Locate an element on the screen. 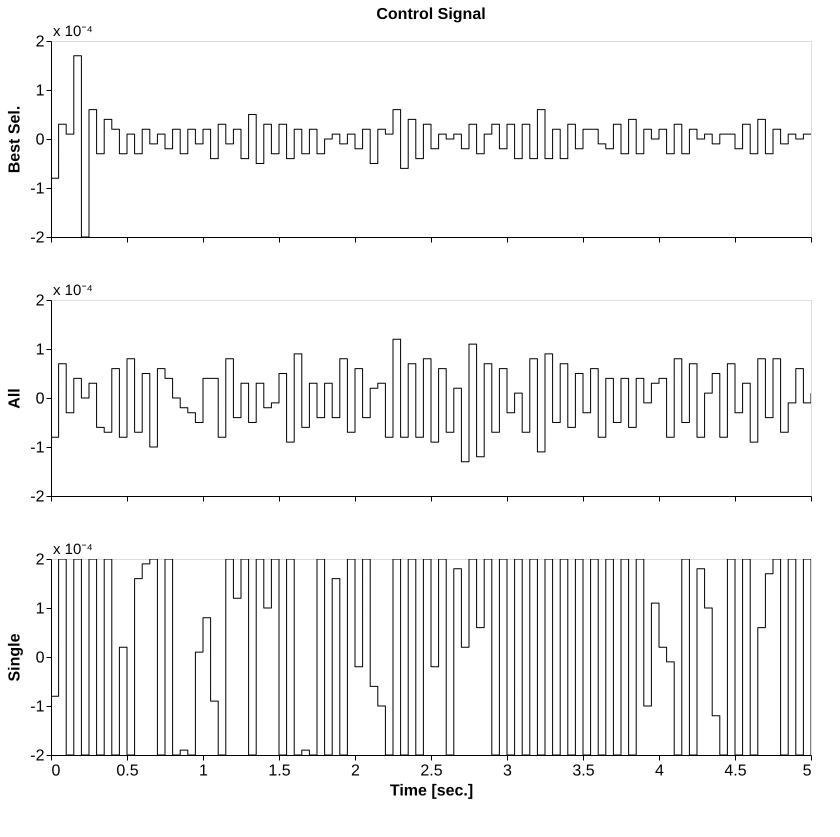  x-tick-label: 0.5 is located at coordinates (127, 771).